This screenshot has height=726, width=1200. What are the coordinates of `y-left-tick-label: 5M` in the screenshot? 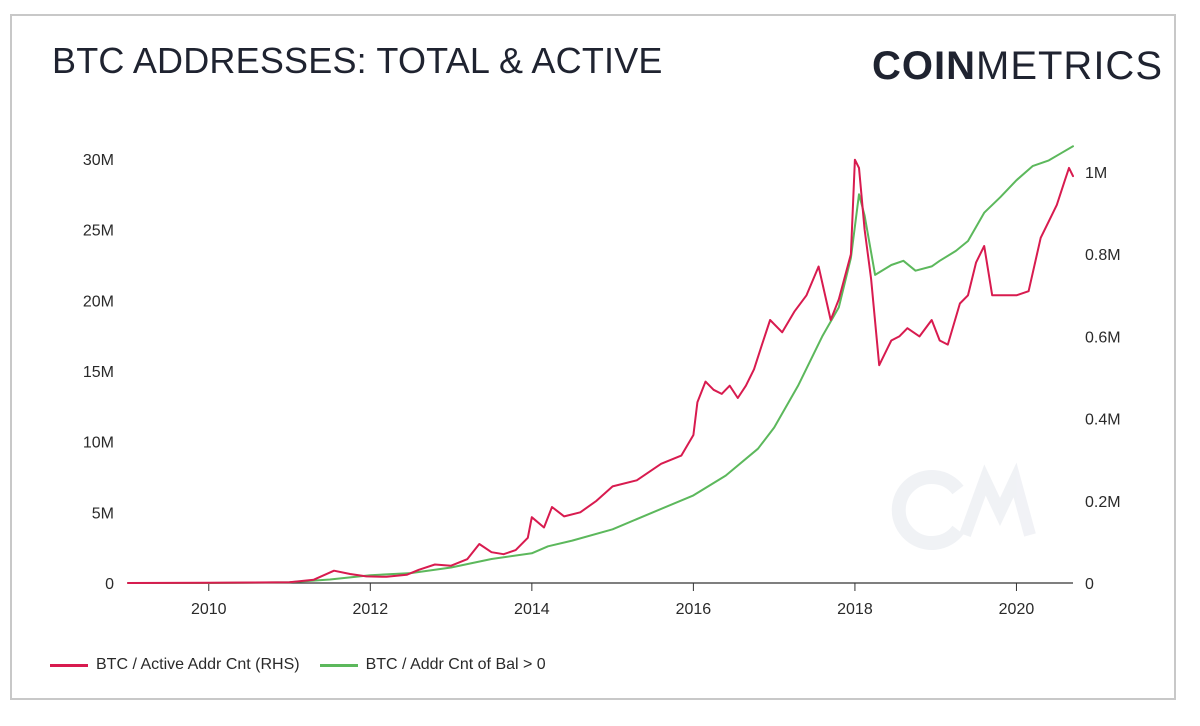 It's located at (103, 513).